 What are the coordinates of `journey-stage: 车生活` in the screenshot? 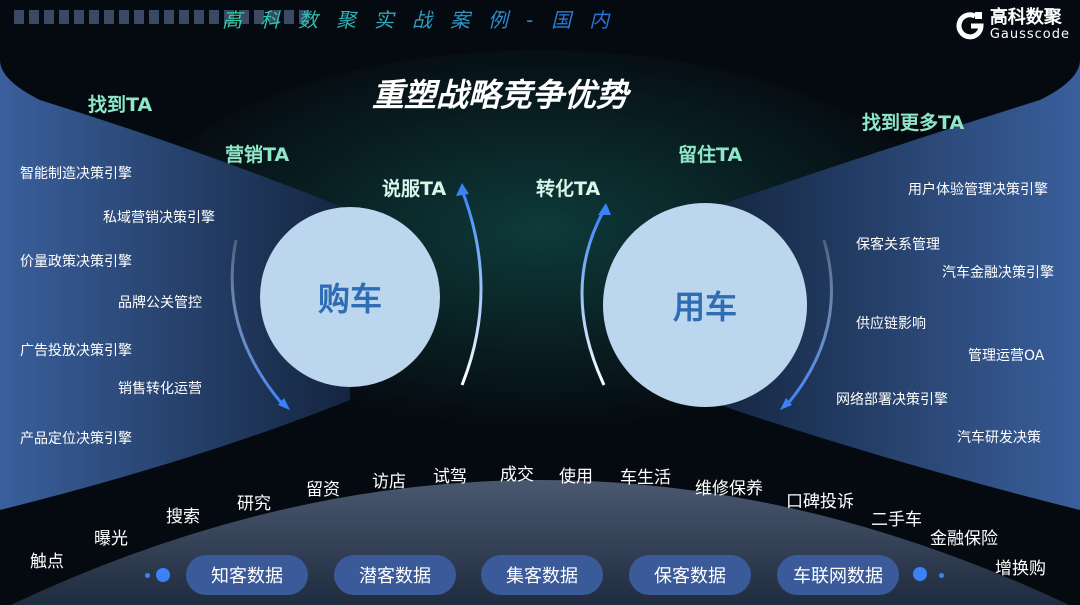 It's located at (645, 478).